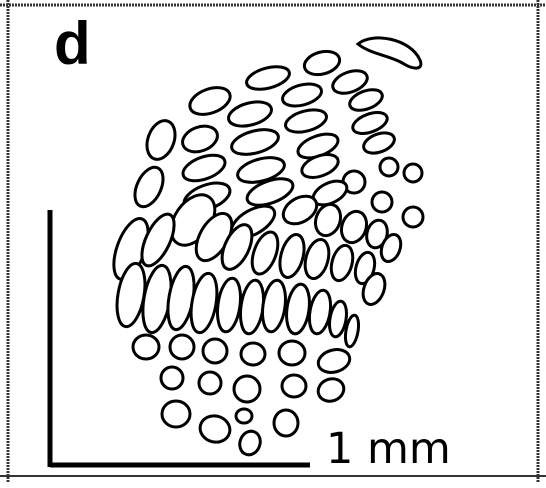 The width and height of the screenshot is (546, 488). I want to click on crescent-sclerite, so click(389, 53).